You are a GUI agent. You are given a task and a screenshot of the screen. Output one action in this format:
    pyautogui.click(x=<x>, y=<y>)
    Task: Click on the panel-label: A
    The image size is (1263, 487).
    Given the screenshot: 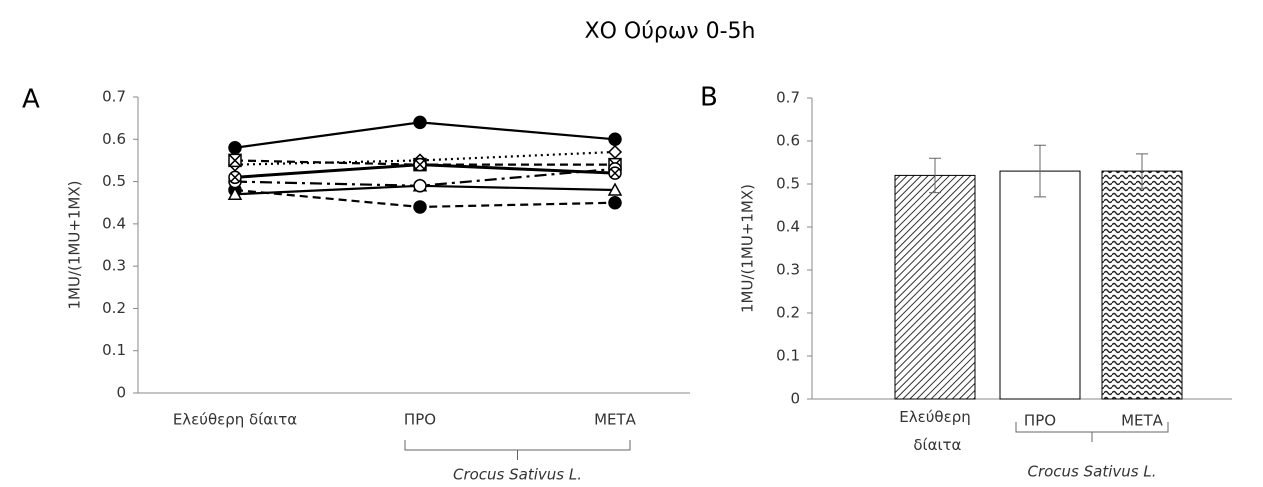 What is the action you would take?
    pyautogui.click(x=31, y=100)
    